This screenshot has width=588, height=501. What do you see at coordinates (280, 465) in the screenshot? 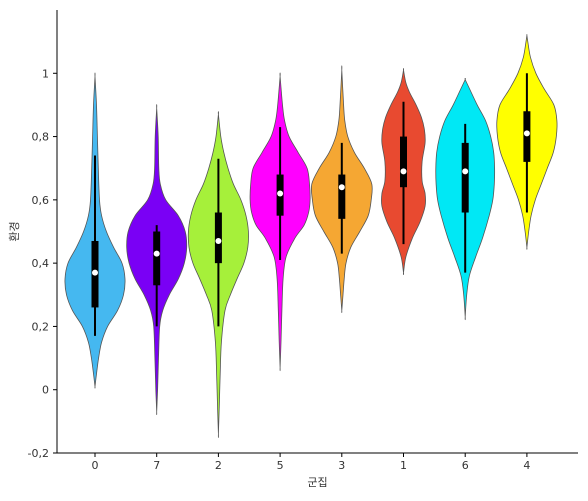
I see `x-tick-label: 5` at bounding box center [280, 465].